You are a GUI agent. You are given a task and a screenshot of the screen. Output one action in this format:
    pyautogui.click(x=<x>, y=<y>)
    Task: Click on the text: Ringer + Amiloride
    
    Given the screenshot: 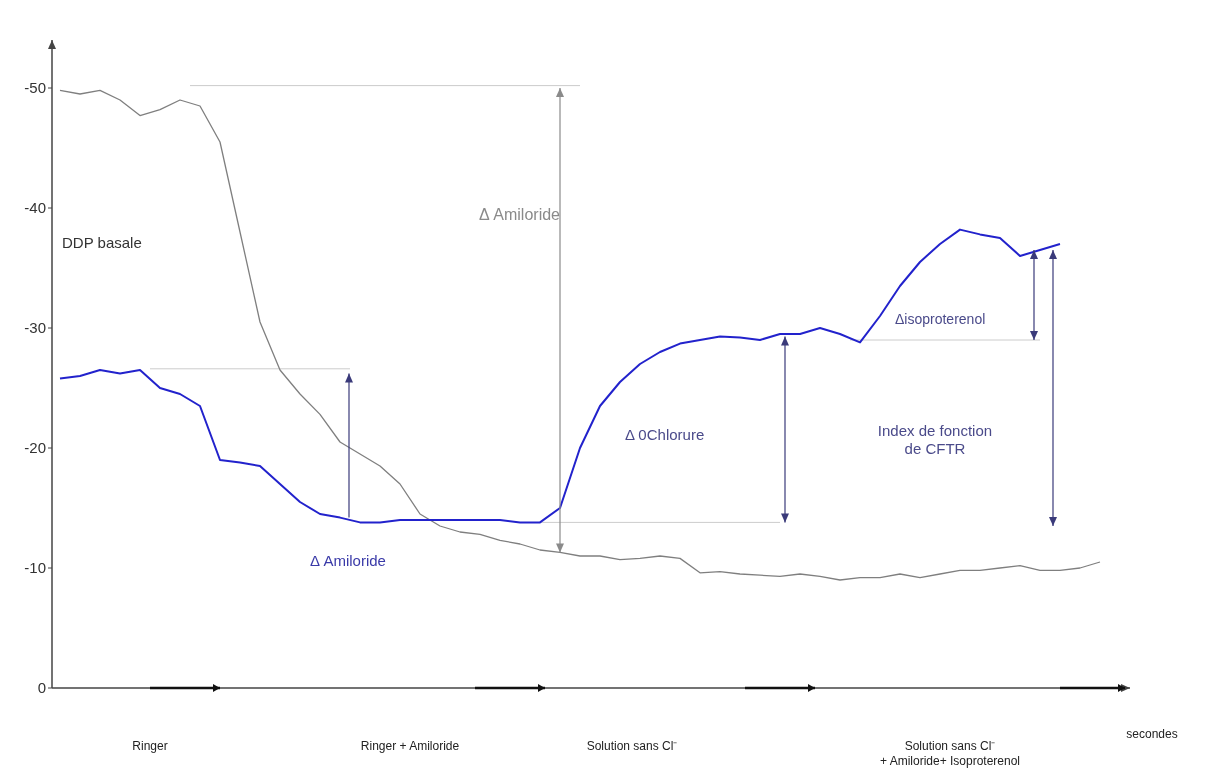 What is the action you would take?
    pyautogui.click(x=410, y=746)
    